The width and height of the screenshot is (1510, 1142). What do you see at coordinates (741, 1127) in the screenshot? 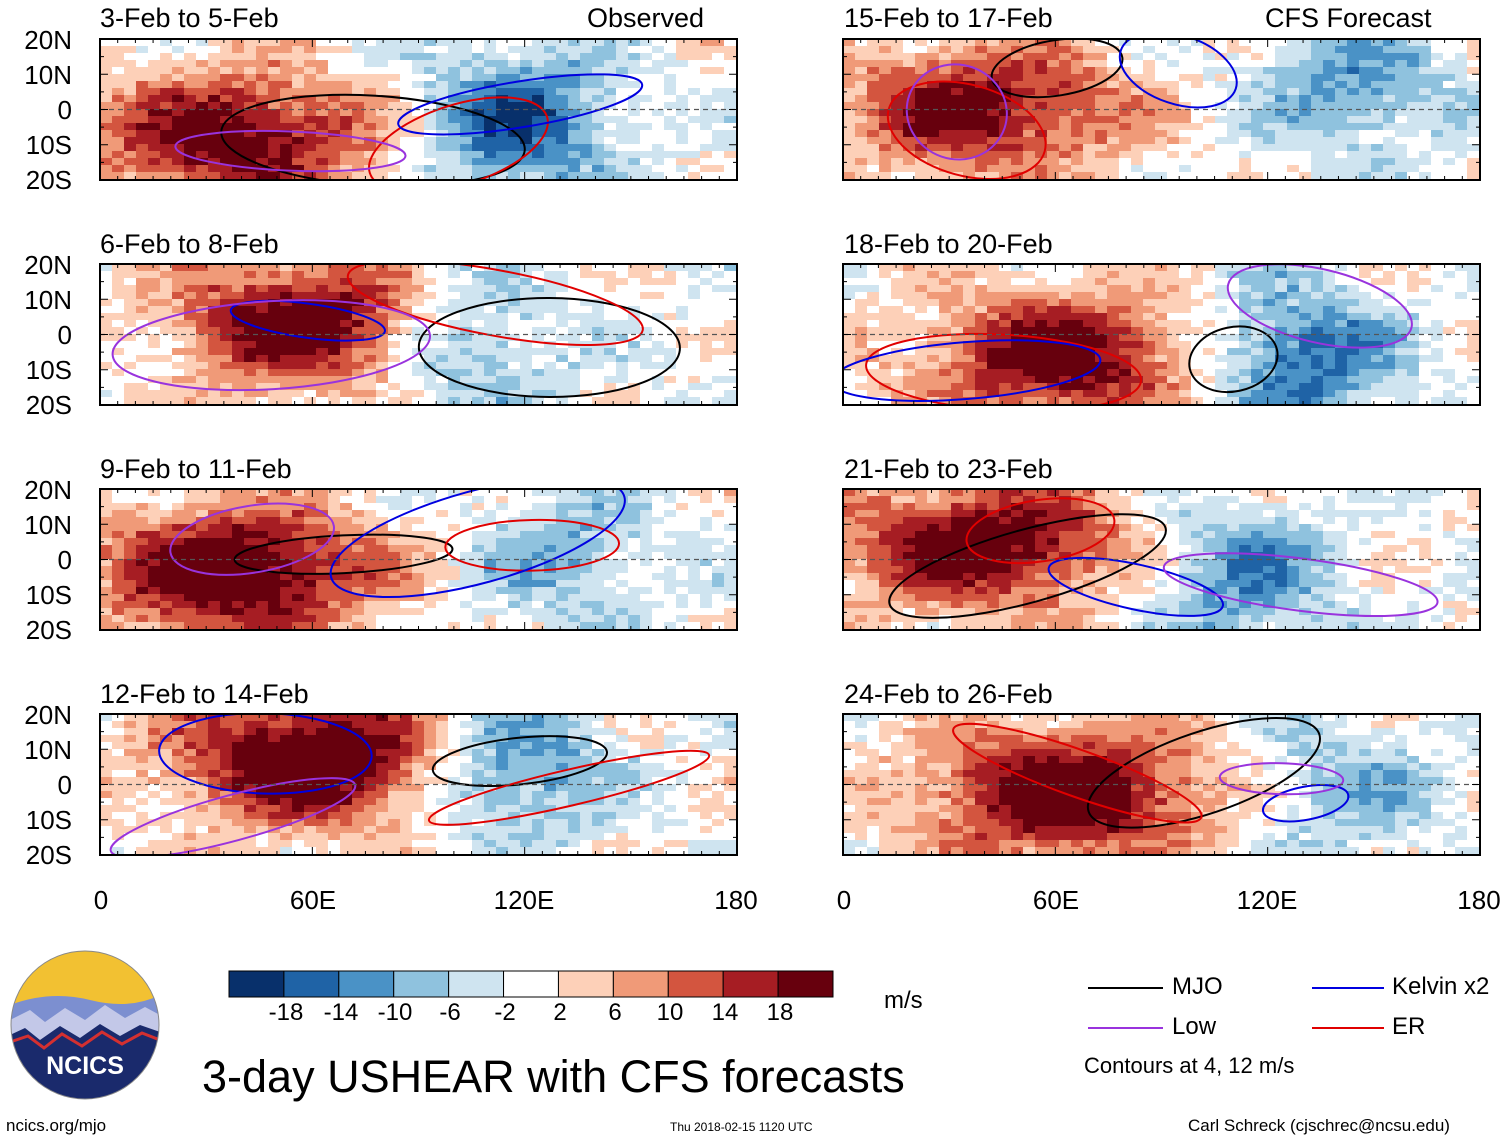
I see `footer-timestamp: Thu 2018-02-15 1120 UTC` at bounding box center [741, 1127].